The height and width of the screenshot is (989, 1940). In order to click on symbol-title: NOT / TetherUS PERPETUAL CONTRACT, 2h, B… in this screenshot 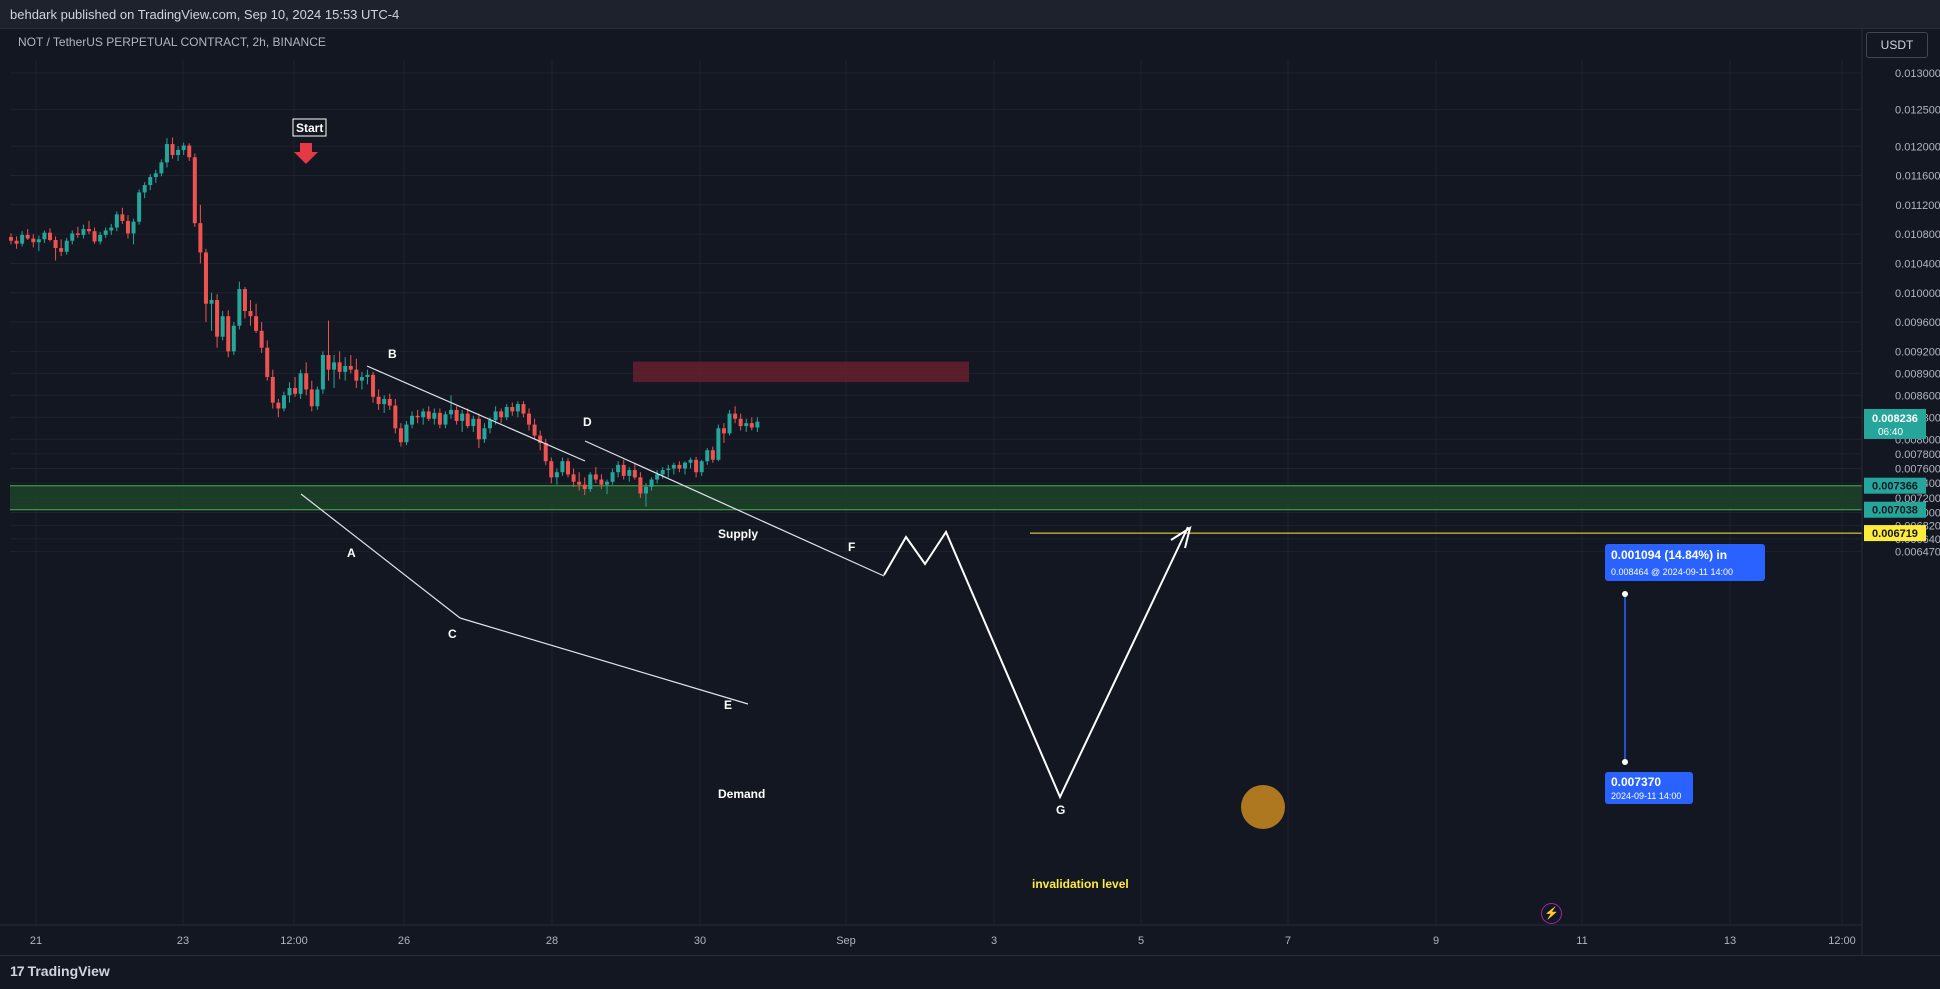, I will do `click(172, 42)`.